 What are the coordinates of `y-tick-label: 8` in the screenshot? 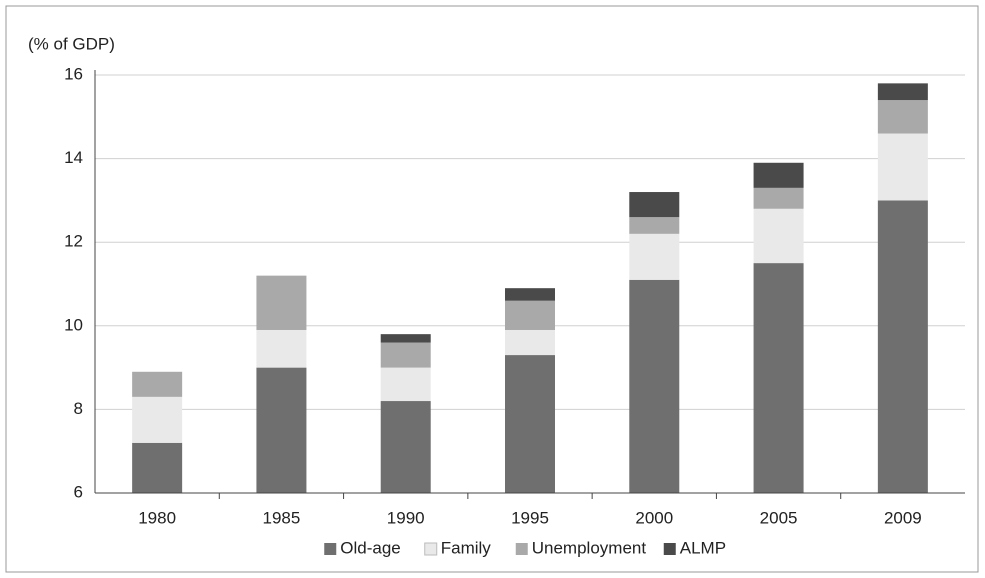 It's located at (78, 408).